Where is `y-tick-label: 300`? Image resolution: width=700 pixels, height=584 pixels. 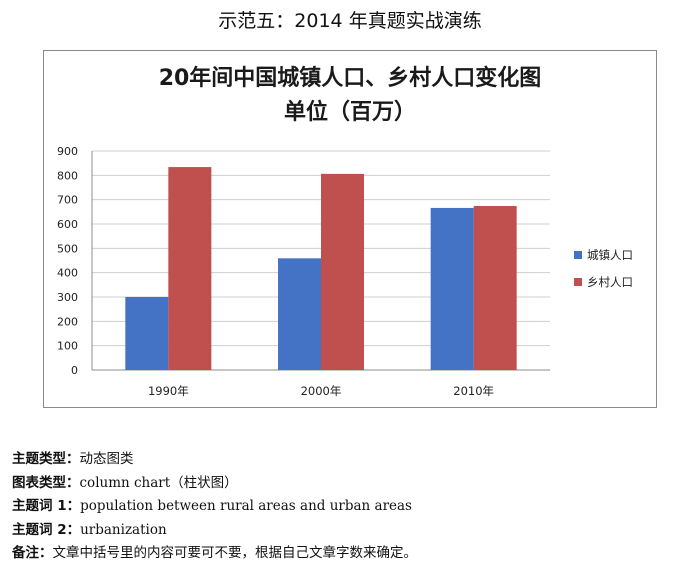
y-tick-label: 300 is located at coordinates (67, 297).